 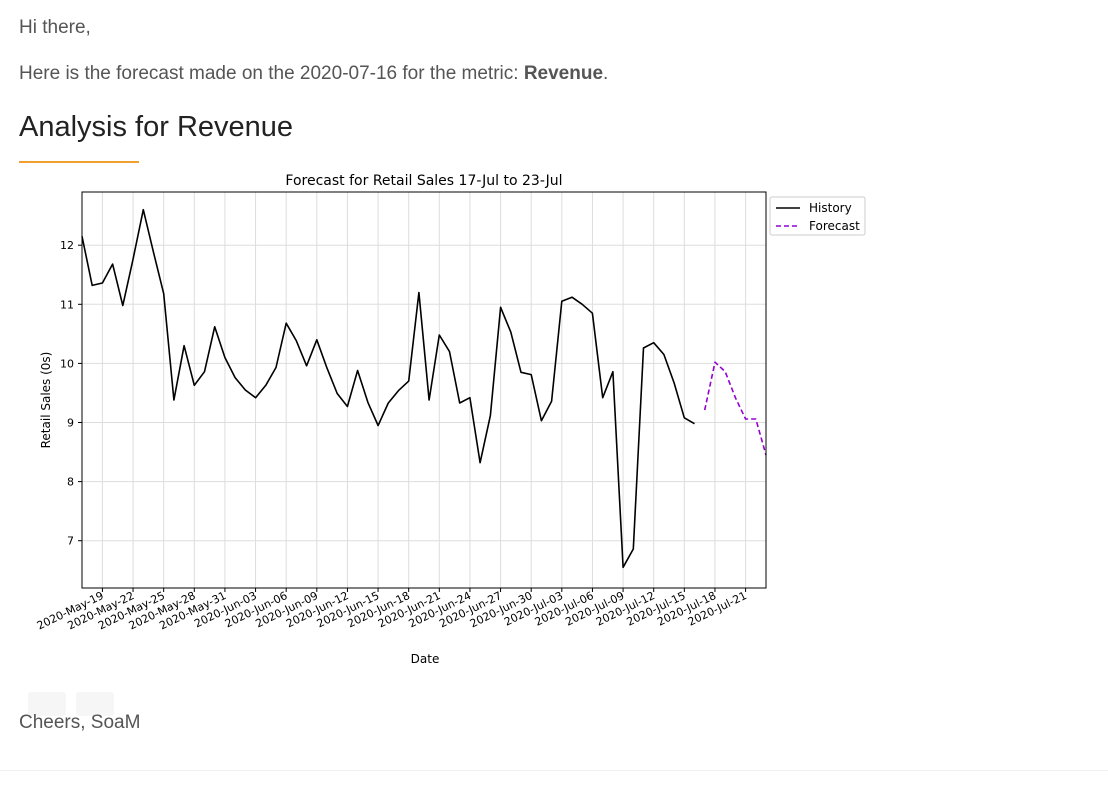 I want to click on metric-name: Revenue, so click(x=563, y=73).